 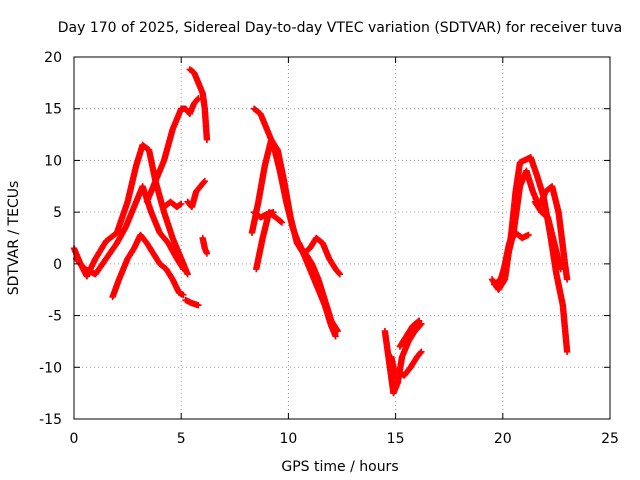 What do you see at coordinates (53, 161) in the screenshot?
I see `y-tick-label: 10` at bounding box center [53, 161].